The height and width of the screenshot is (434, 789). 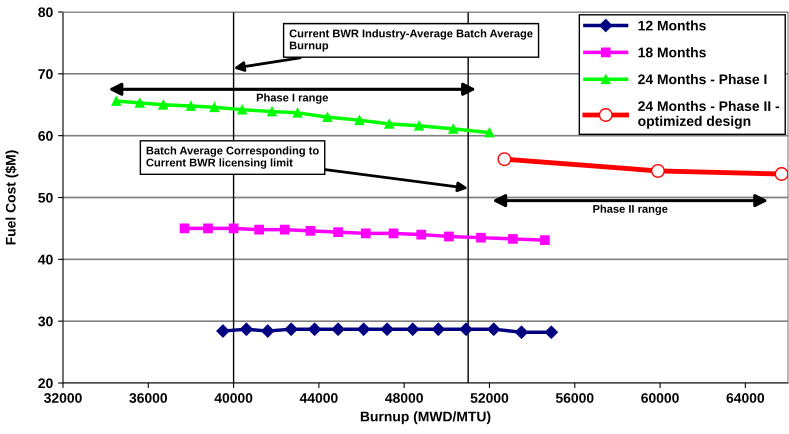 I want to click on y-tick-label: 40, so click(x=45, y=259).